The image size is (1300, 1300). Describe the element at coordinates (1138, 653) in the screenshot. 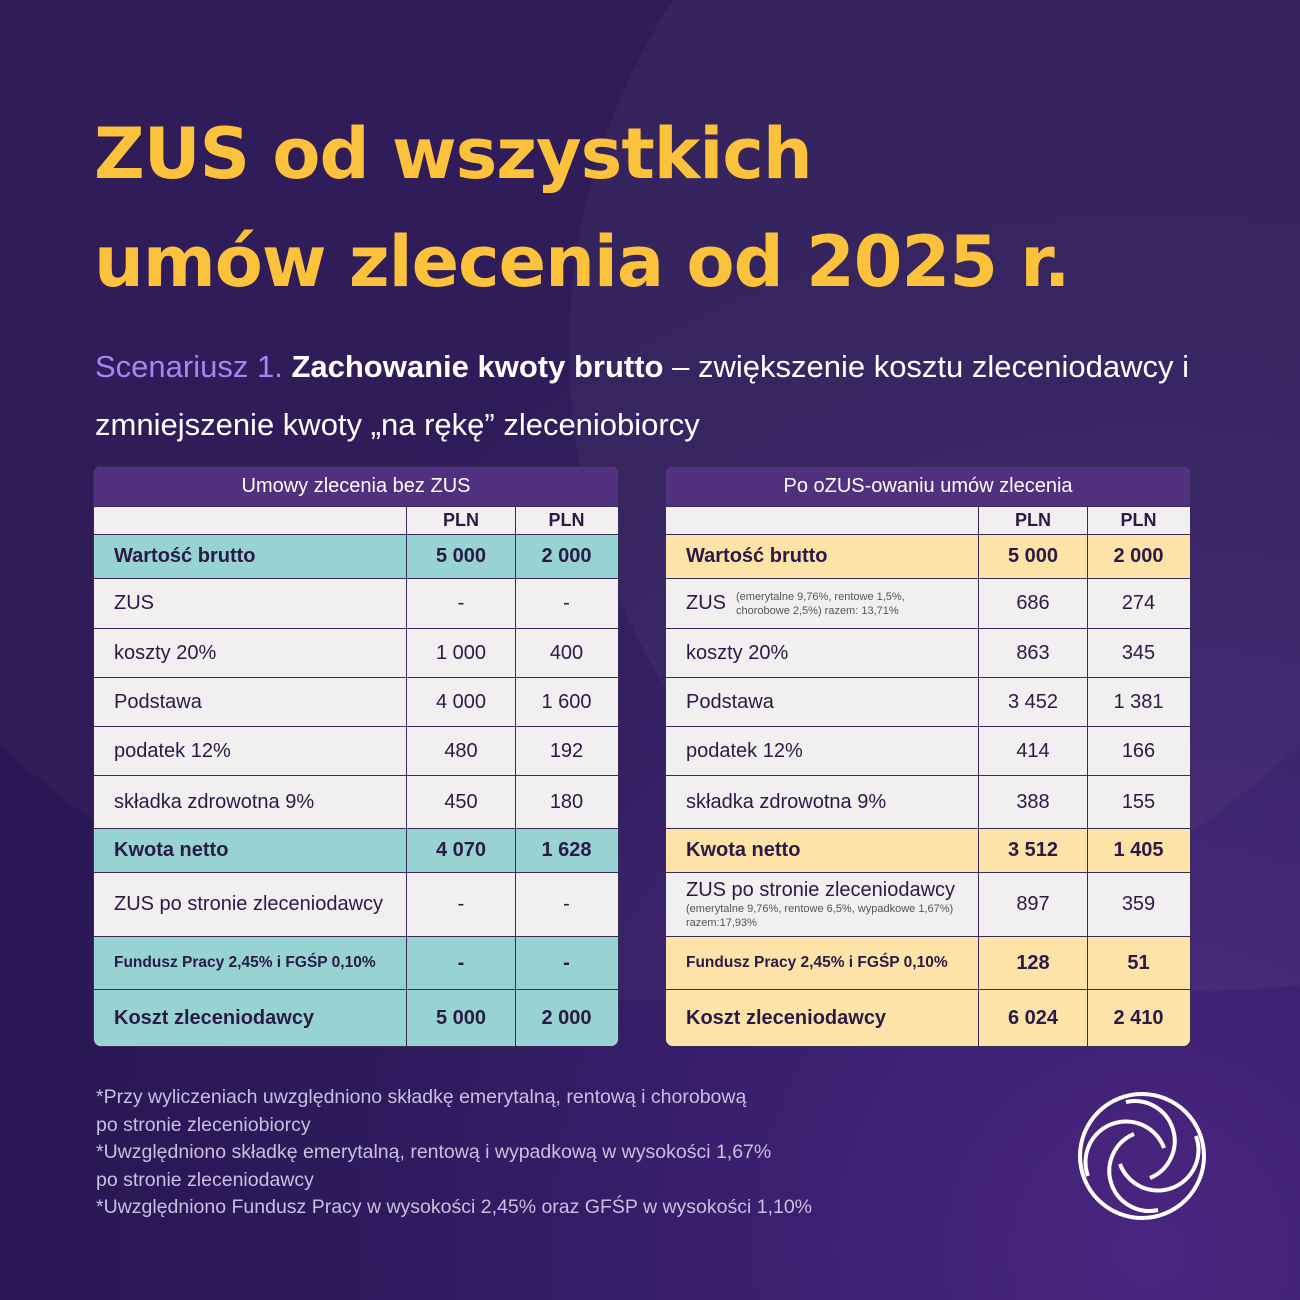

I see `cell-value: 345` at that location.